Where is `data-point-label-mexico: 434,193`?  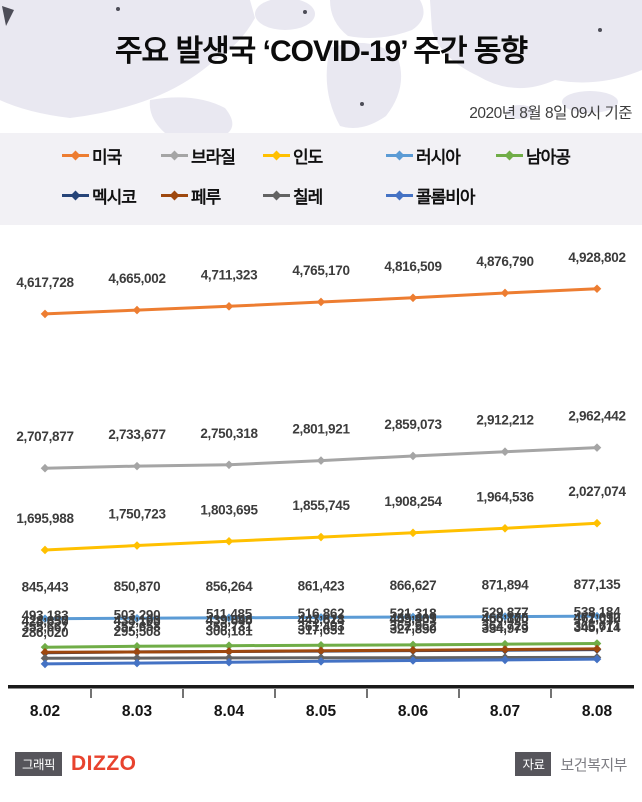 data-point-label-mexico: 434,193 is located at coordinates (137, 620).